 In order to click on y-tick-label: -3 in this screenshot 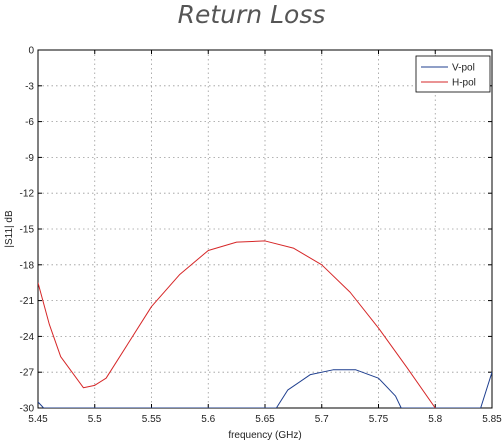, I will do `click(29, 86)`.